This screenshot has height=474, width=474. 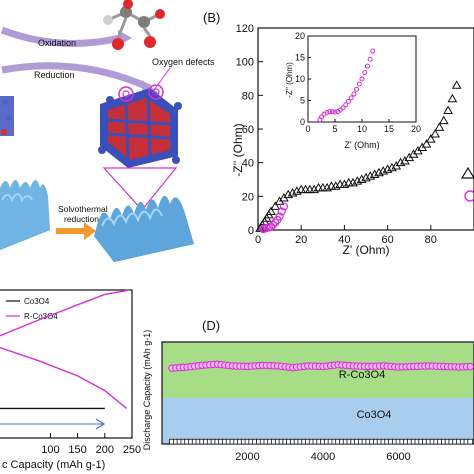 I want to click on b-ytick-label: 60, so click(x=248, y=130).